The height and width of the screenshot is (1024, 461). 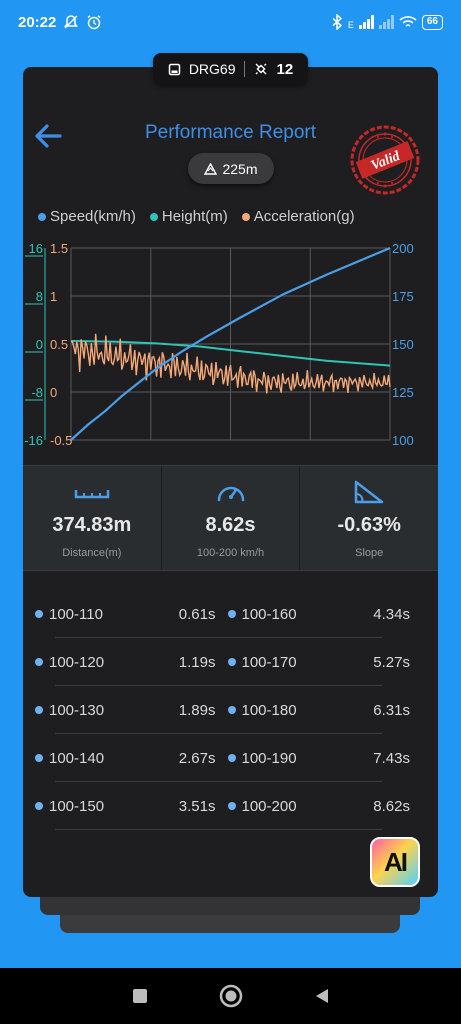 I want to click on back-triangle-icon, so click(x=322, y=996).